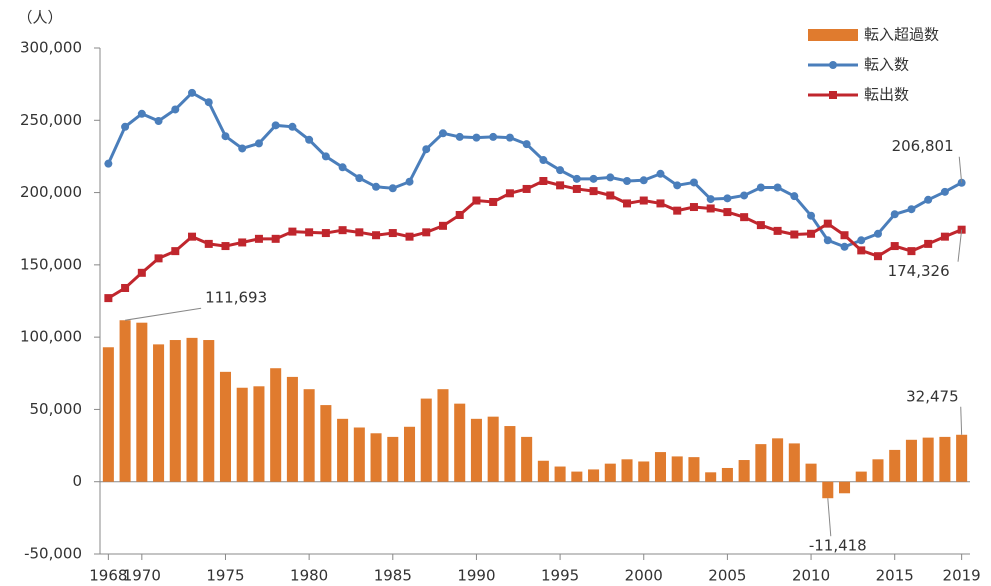 The image size is (991, 586). What do you see at coordinates (833, 35) in the screenshot?
I see `legend-swatch` at bounding box center [833, 35].